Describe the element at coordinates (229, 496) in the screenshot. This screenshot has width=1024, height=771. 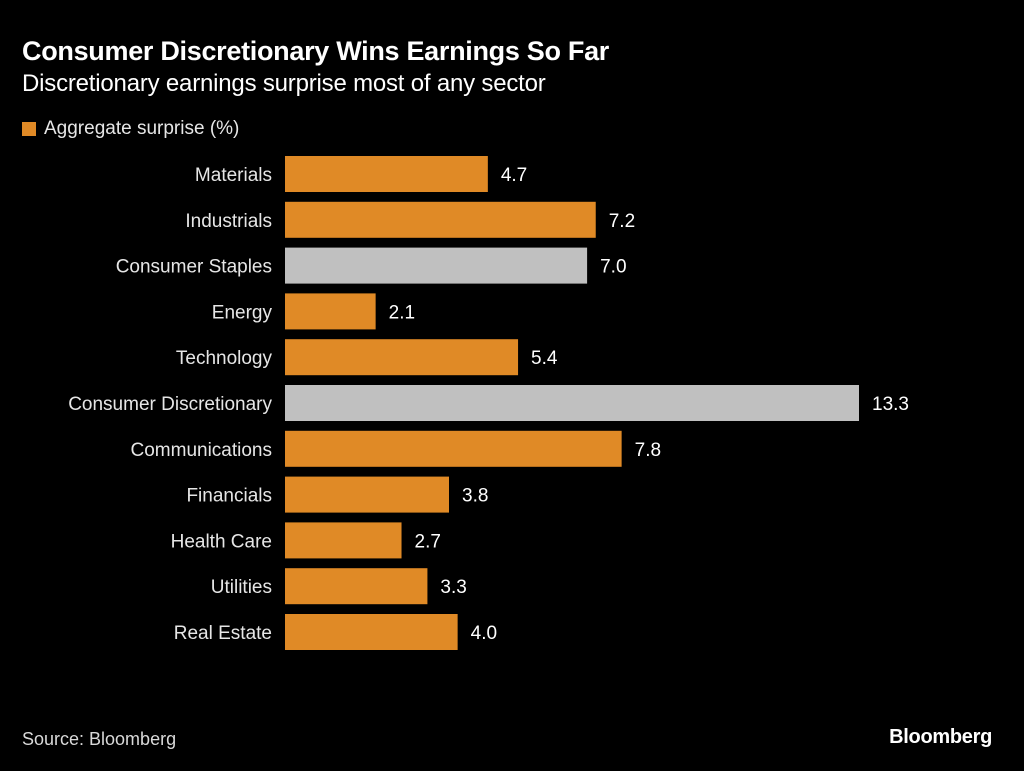
I see `category-label: Financials` at that location.